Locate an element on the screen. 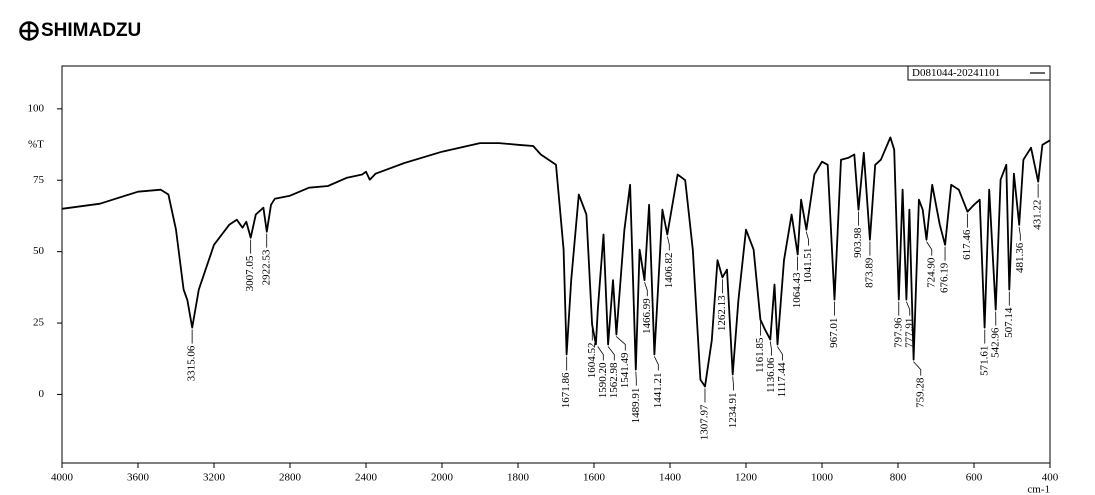  x-tick-label: 3600 is located at coordinates (138, 478).